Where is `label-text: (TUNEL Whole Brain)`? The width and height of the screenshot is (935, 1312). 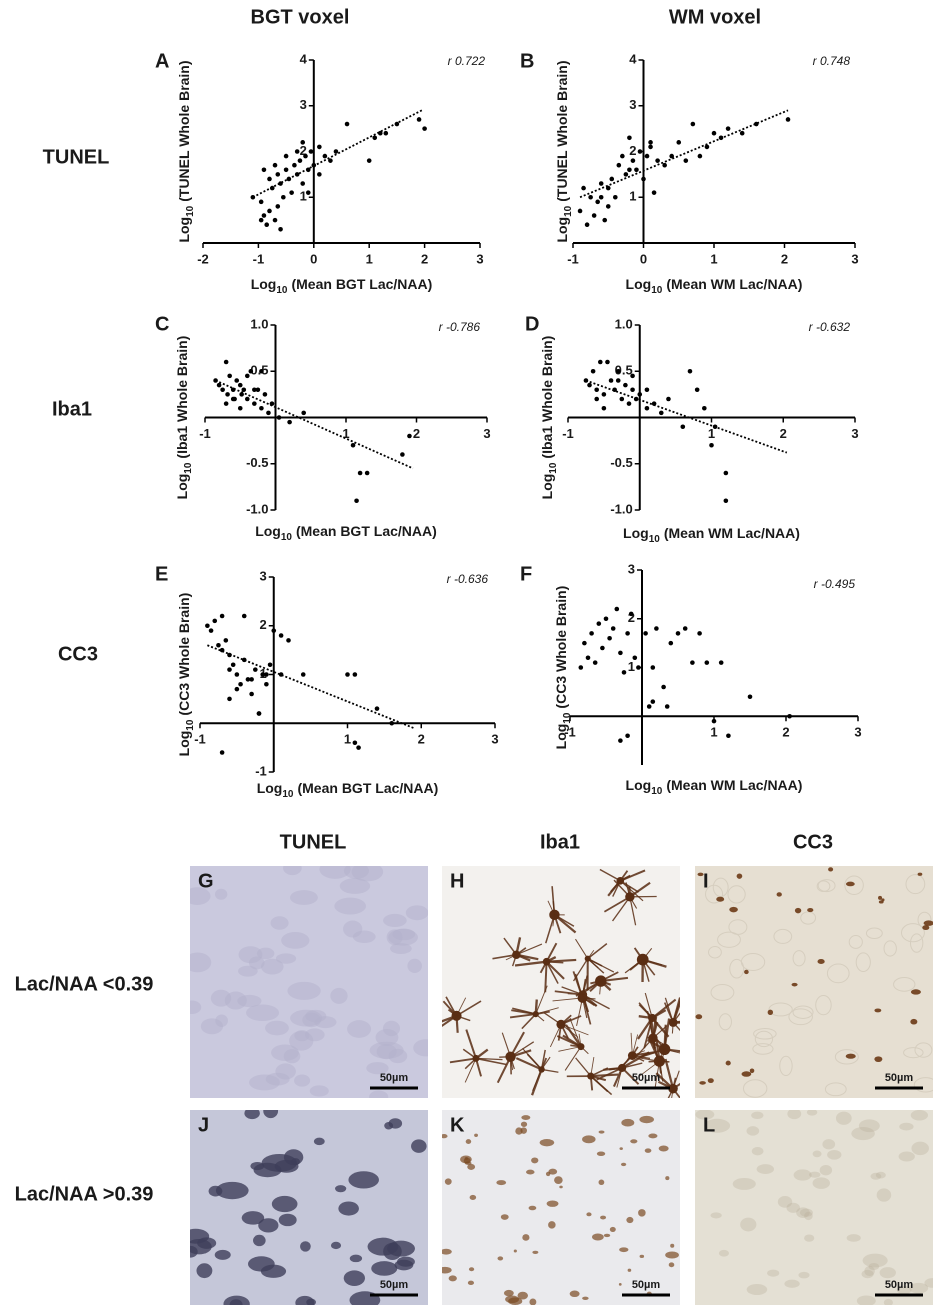
label-text: (TUNEL Whole Brain) is located at coordinates (562, 130).